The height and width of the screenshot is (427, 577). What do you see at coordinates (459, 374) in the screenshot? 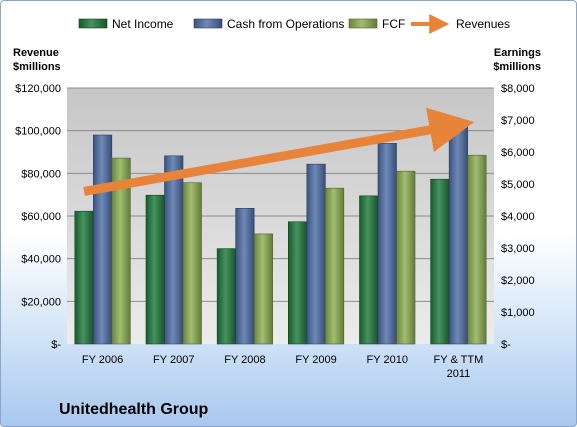
I see `category-label: 2011` at bounding box center [459, 374].